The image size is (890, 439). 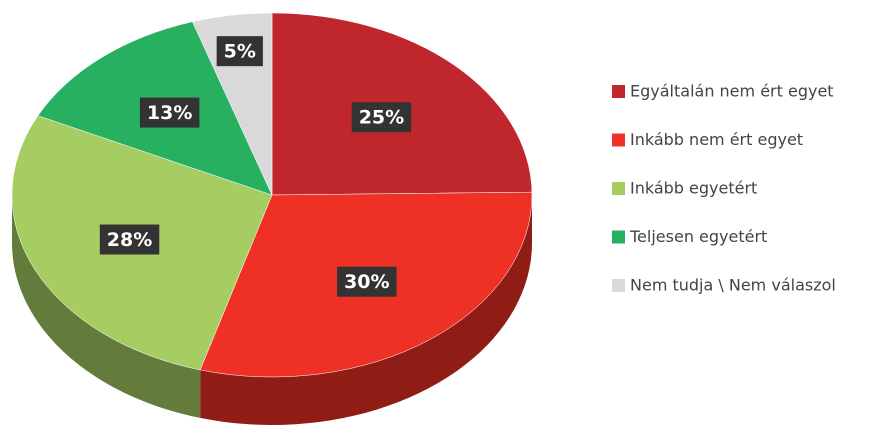 I want to click on label-text: 25%, so click(x=381, y=118).